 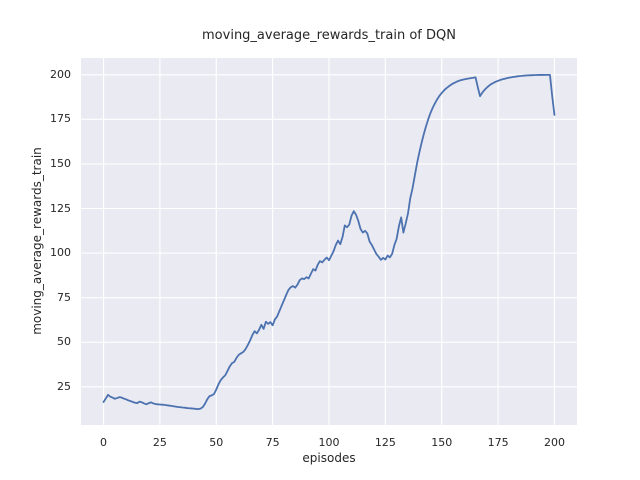 I want to click on y-tick-label: 200, so click(x=60, y=74).